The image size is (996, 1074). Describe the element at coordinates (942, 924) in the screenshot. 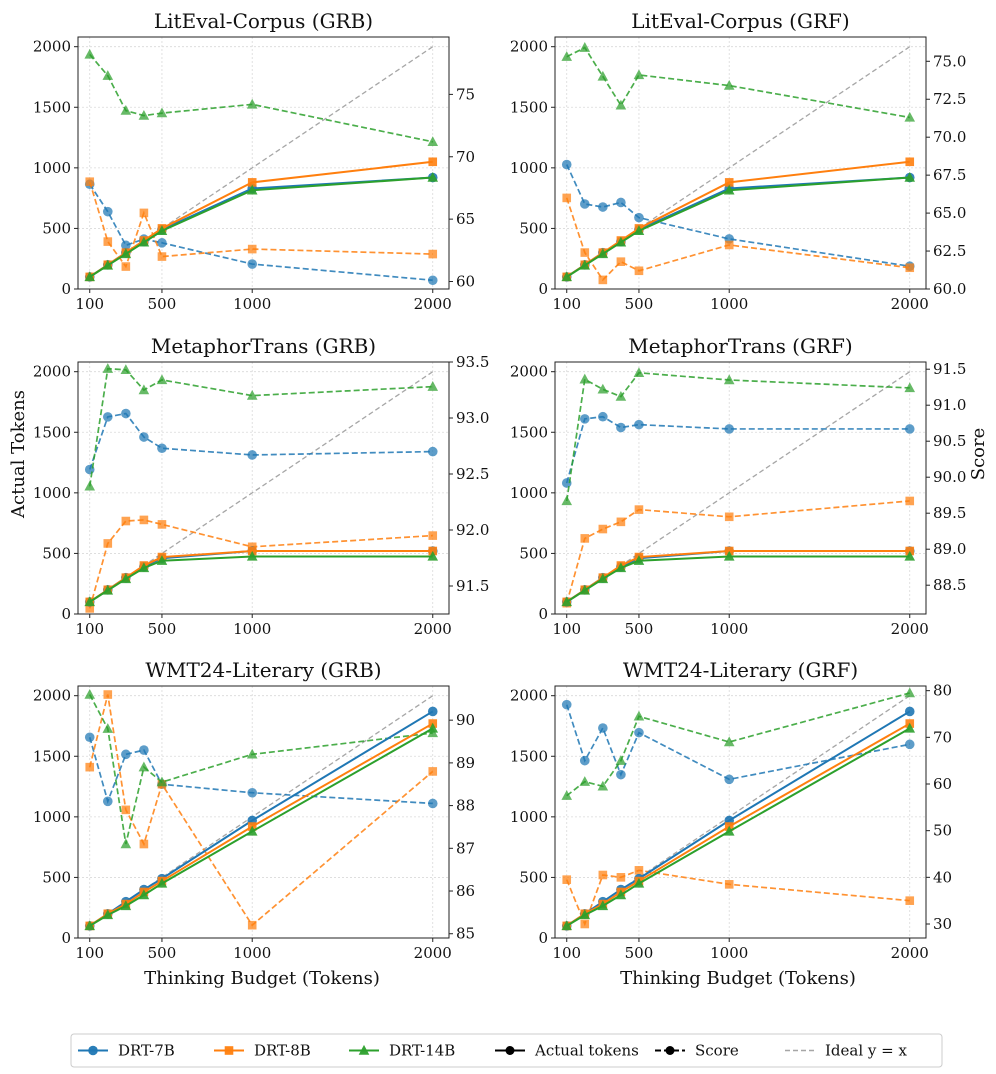

I see `score-tick-label-30: 30` at that location.